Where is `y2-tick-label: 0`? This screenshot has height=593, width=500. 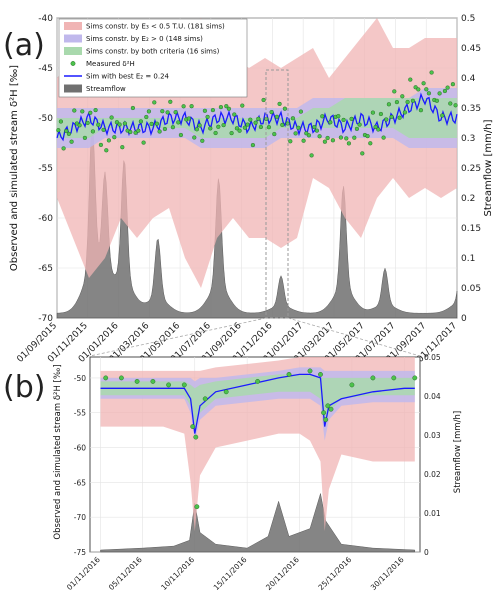 y2-tick-label: 0 is located at coordinates (464, 319).